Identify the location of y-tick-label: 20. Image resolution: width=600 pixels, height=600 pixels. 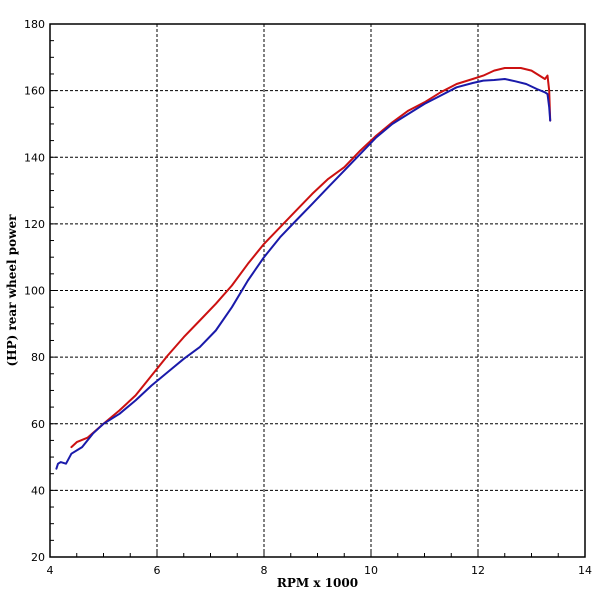
(38, 557).